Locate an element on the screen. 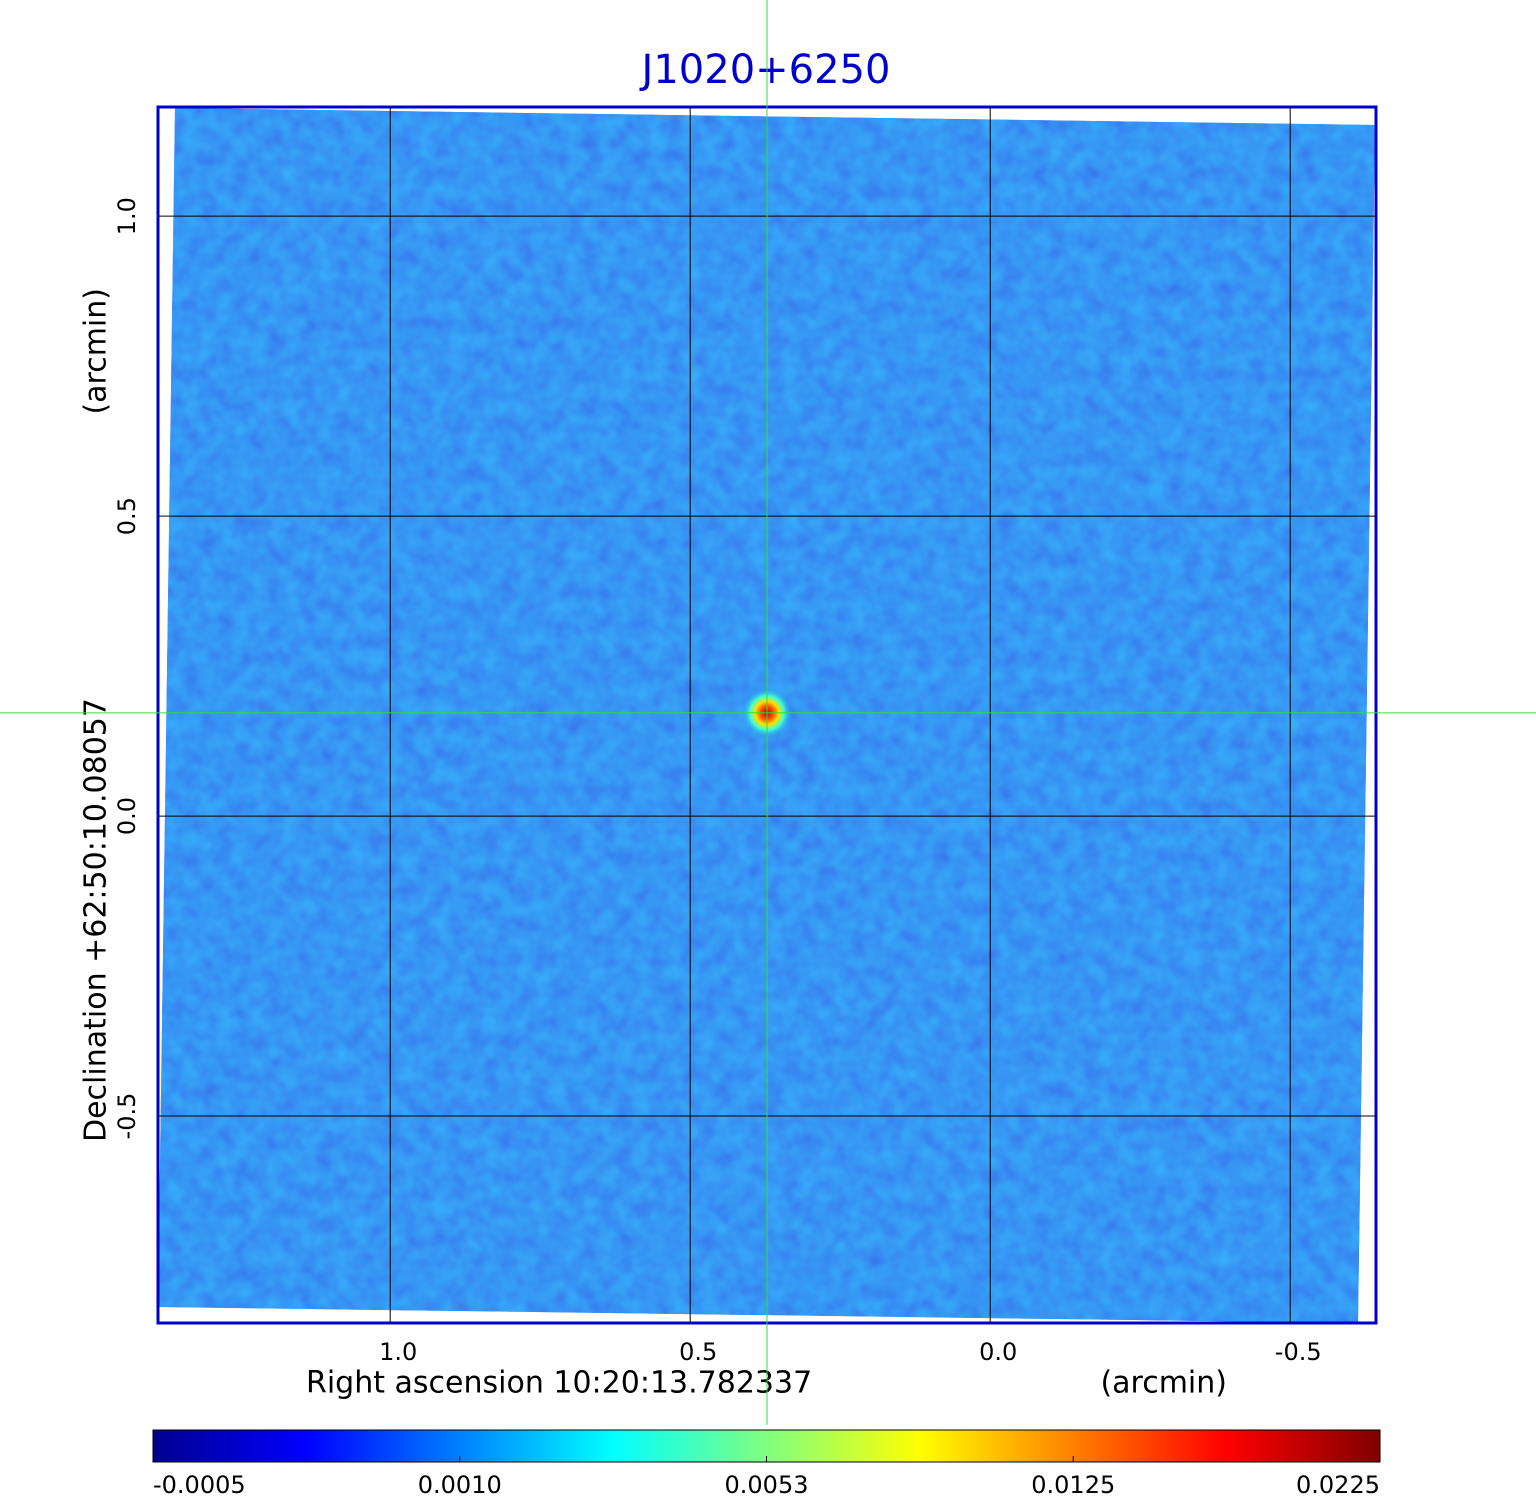 This screenshot has width=1536, height=1500. colorbar-tick-label: 0.0125 is located at coordinates (1073, 1485).